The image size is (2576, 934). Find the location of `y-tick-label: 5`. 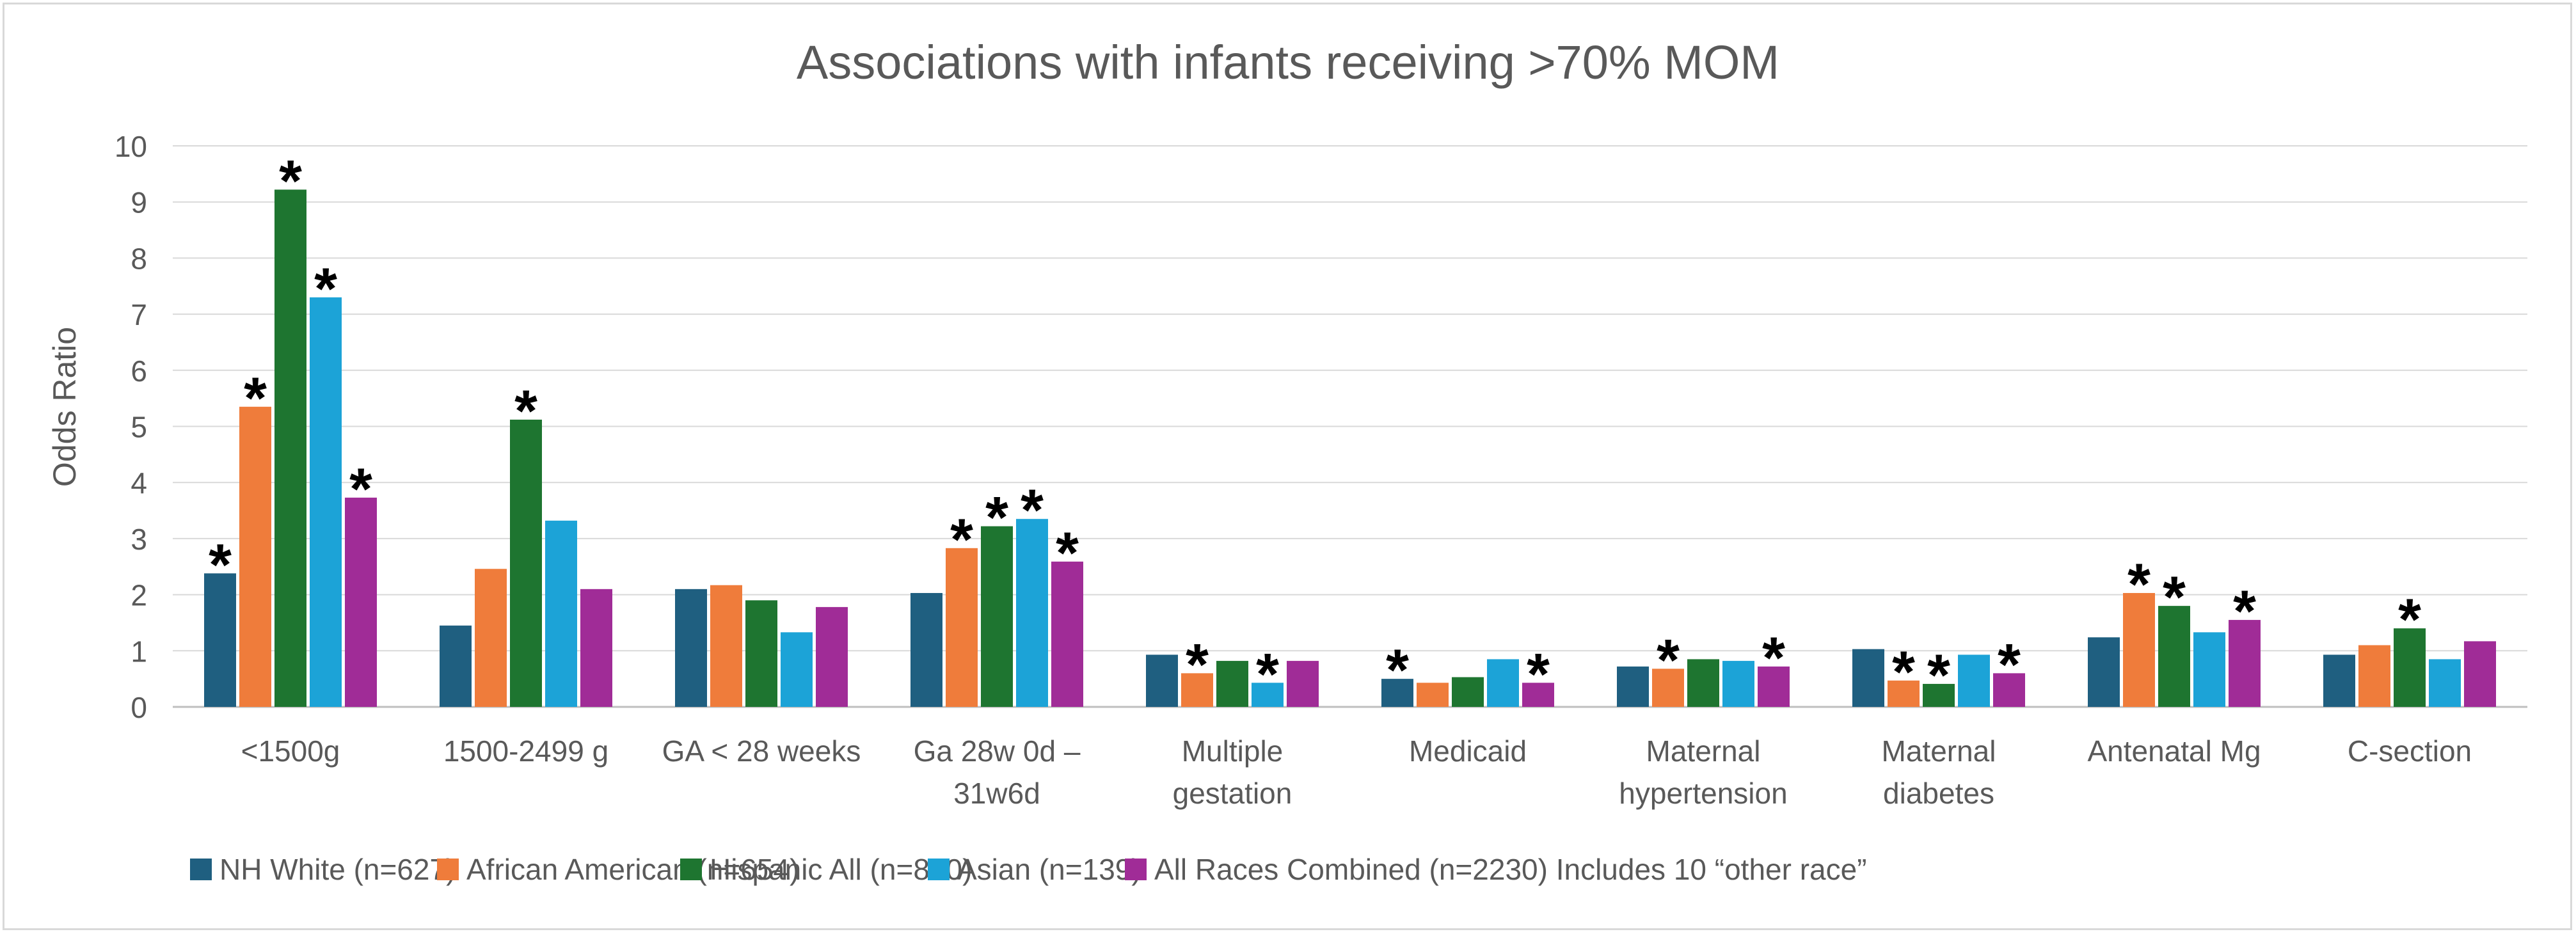

y-tick-label: 5 is located at coordinates (139, 427).